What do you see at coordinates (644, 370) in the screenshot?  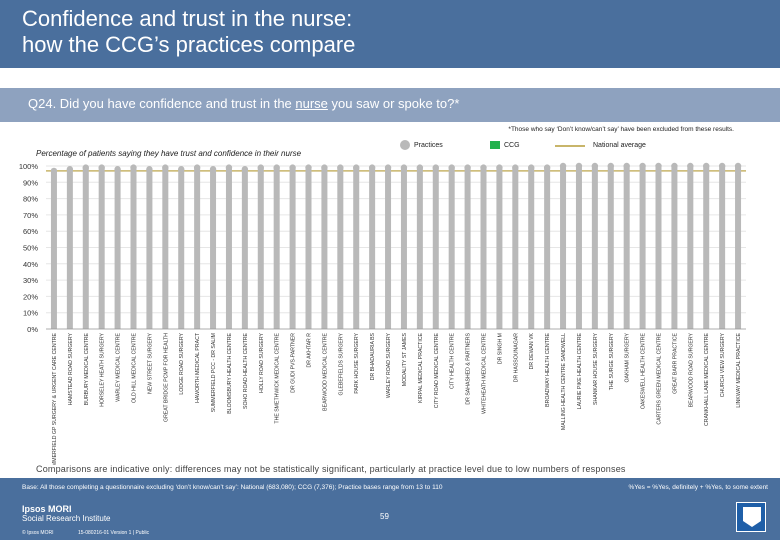 I see `x-tick-label: OAKESWELL HEALTH CENTRE` at bounding box center [644, 370].